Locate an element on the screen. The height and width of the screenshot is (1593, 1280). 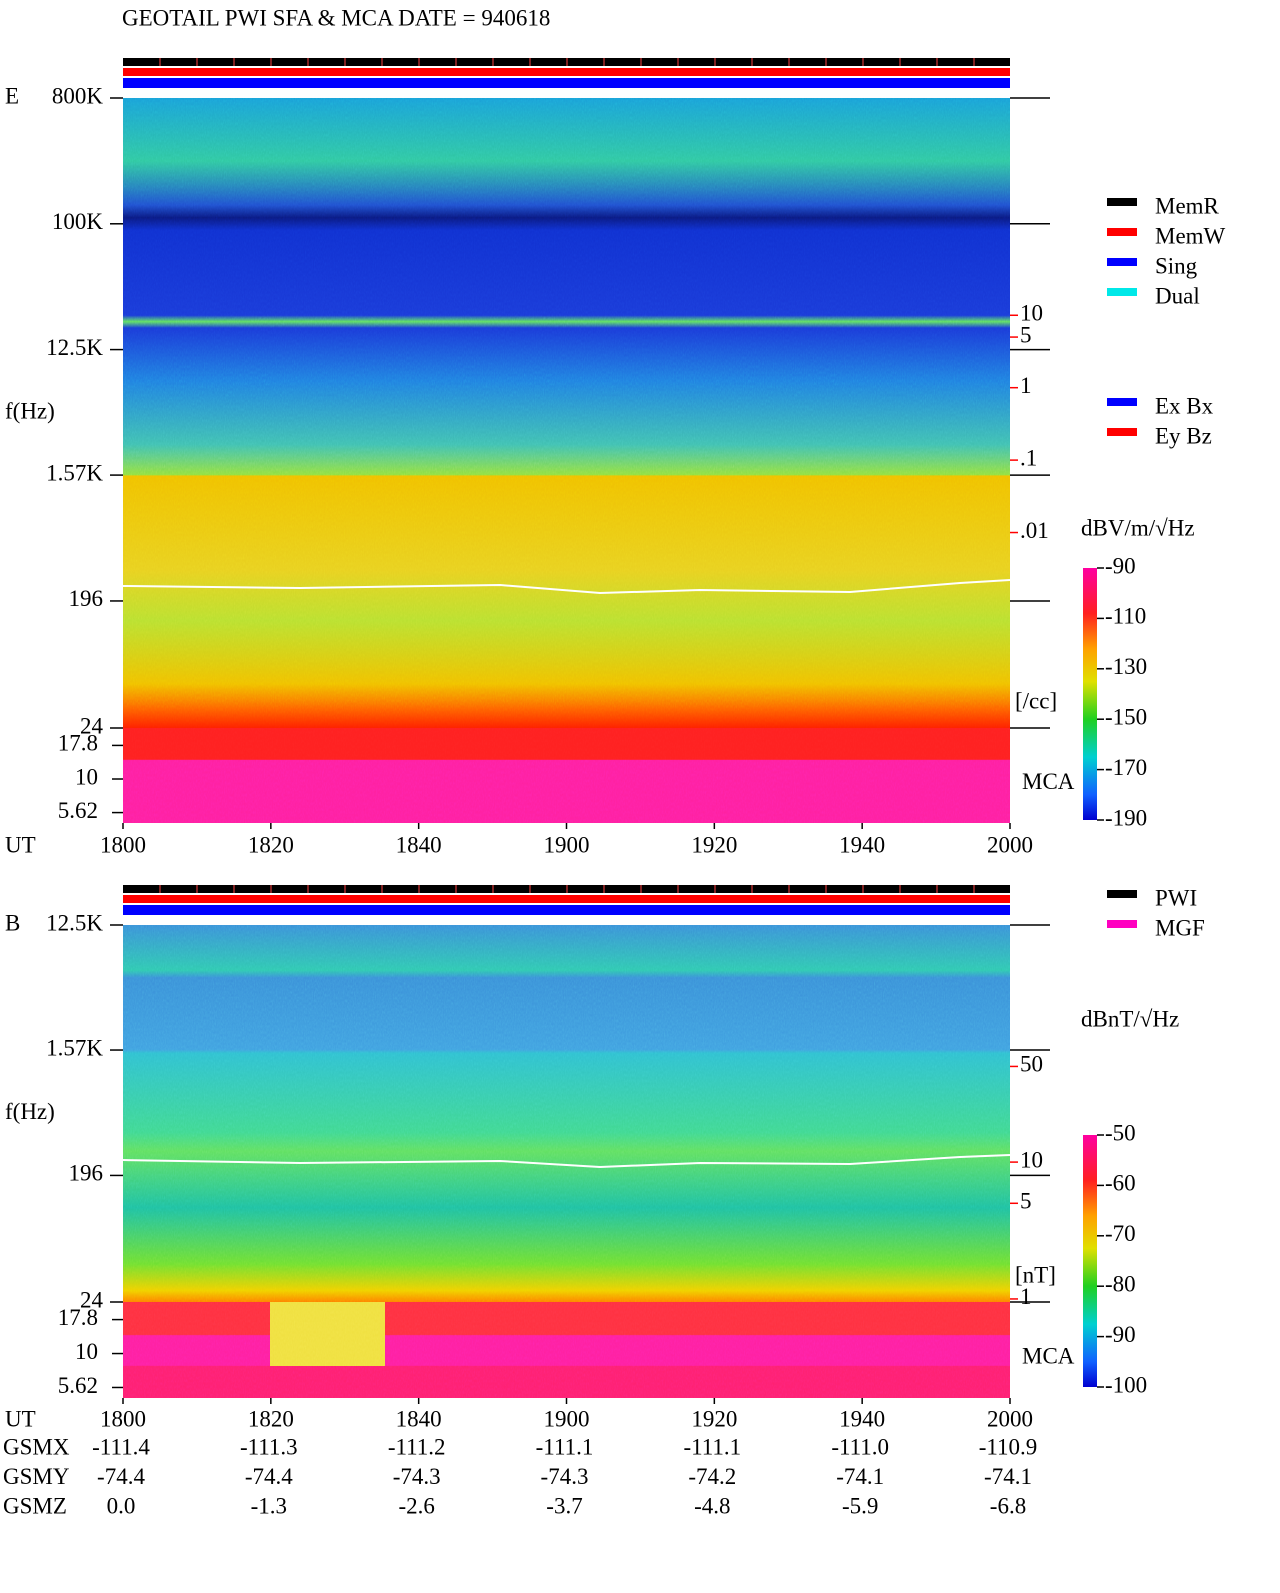
orbit-value: -1.3 is located at coordinates (269, 1505).